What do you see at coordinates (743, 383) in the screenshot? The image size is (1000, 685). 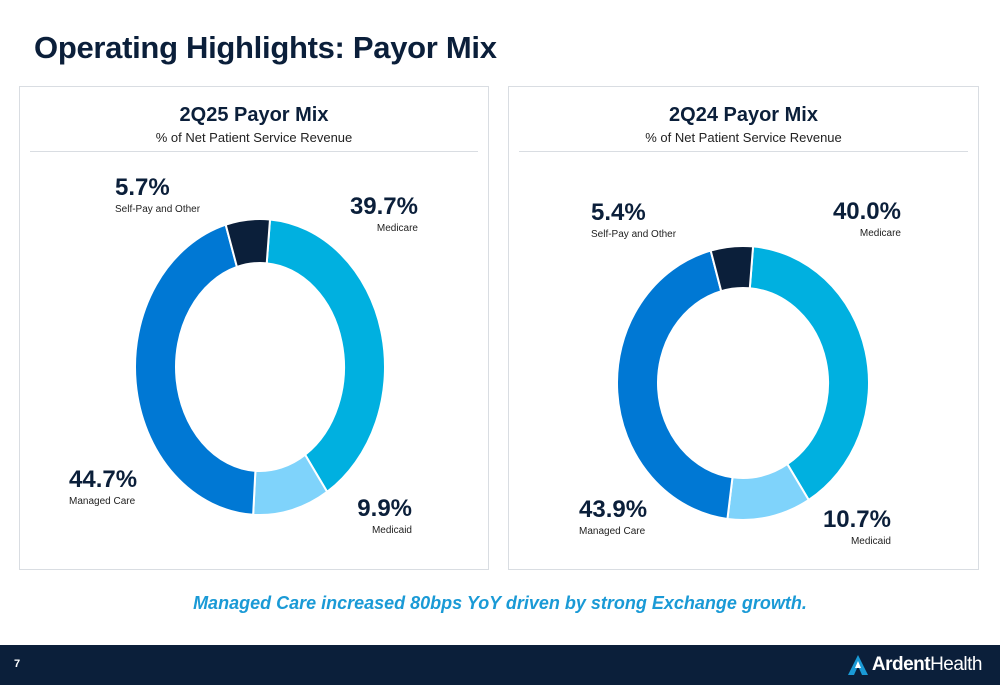 I see `donut-chart-2q24` at bounding box center [743, 383].